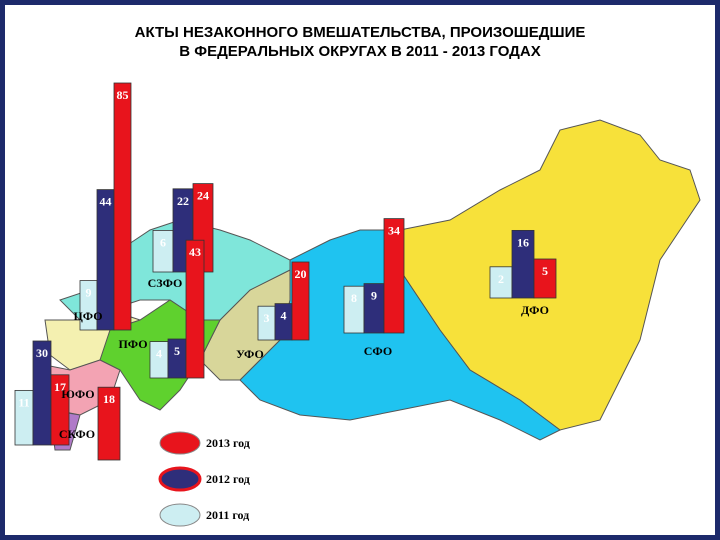 This screenshot has height=540, width=720. What do you see at coordinates (42, 353) in the screenshot?
I see `value-label: 30` at bounding box center [42, 353].